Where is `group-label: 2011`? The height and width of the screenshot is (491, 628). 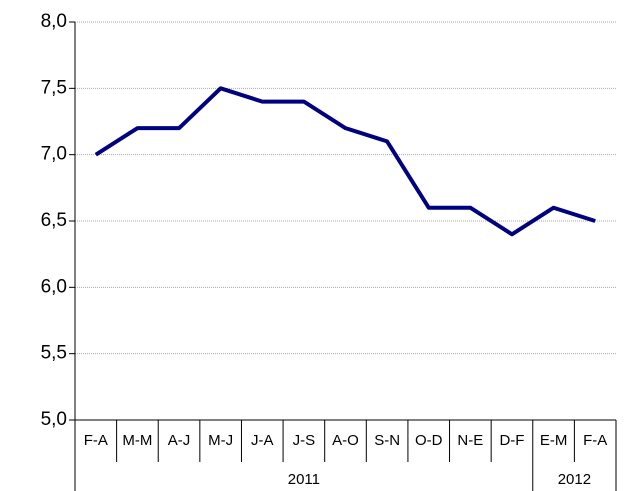 group-label: 2011 is located at coordinates (304, 479).